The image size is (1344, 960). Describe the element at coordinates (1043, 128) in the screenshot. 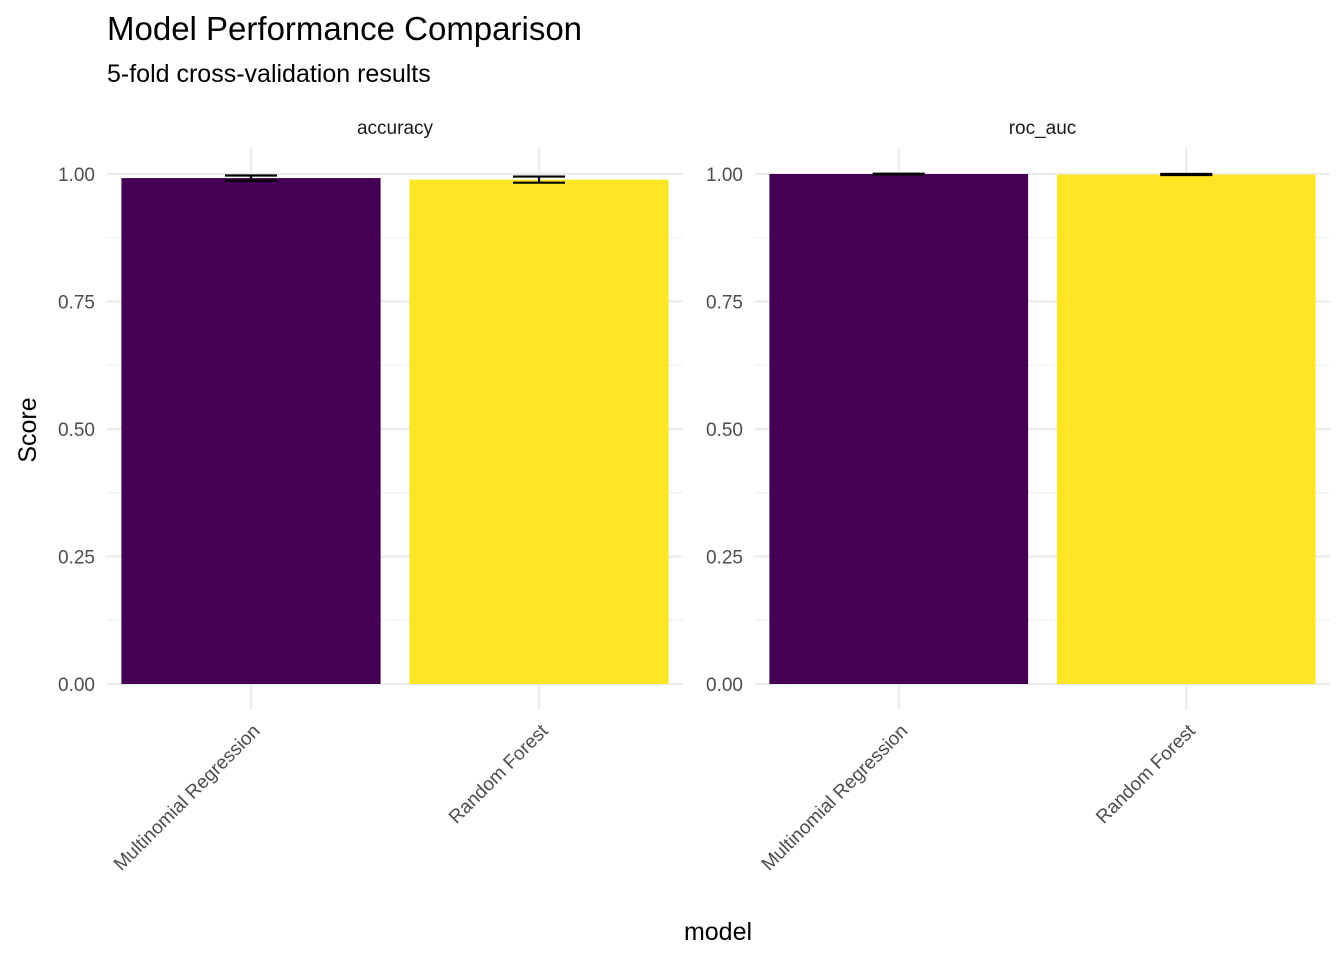

I see `facet-strip-label: roc_auc` at that location.